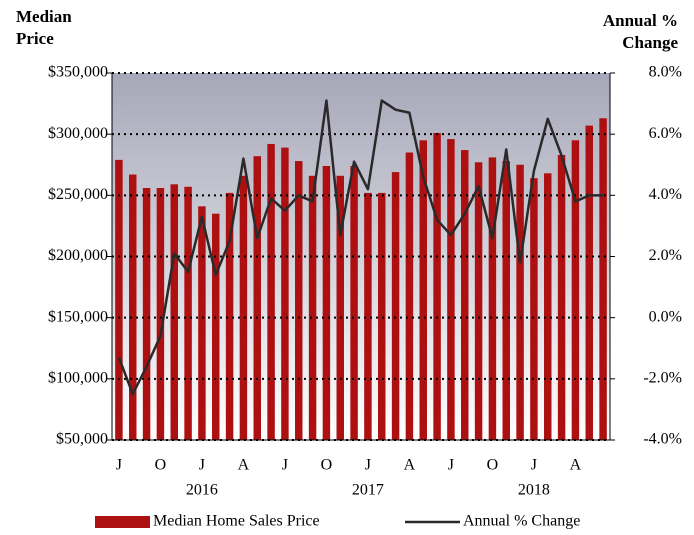 The image size is (694, 535). What do you see at coordinates (78, 378) in the screenshot?
I see `y-tick-label: $100,000` at bounding box center [78, 378].